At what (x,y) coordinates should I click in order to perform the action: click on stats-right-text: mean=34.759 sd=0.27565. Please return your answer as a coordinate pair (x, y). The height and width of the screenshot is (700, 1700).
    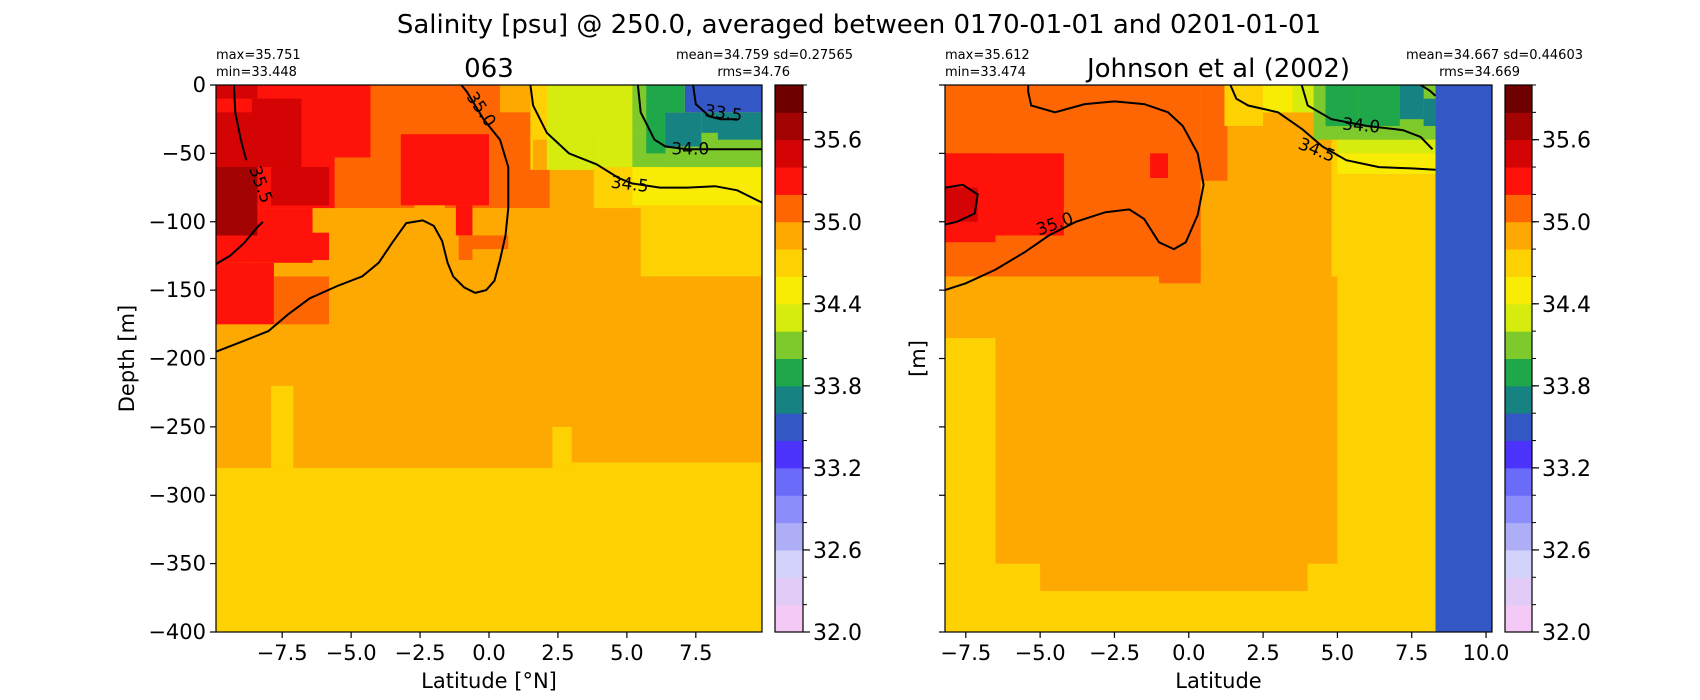
    Looking at the image, I should click on (764, 55).